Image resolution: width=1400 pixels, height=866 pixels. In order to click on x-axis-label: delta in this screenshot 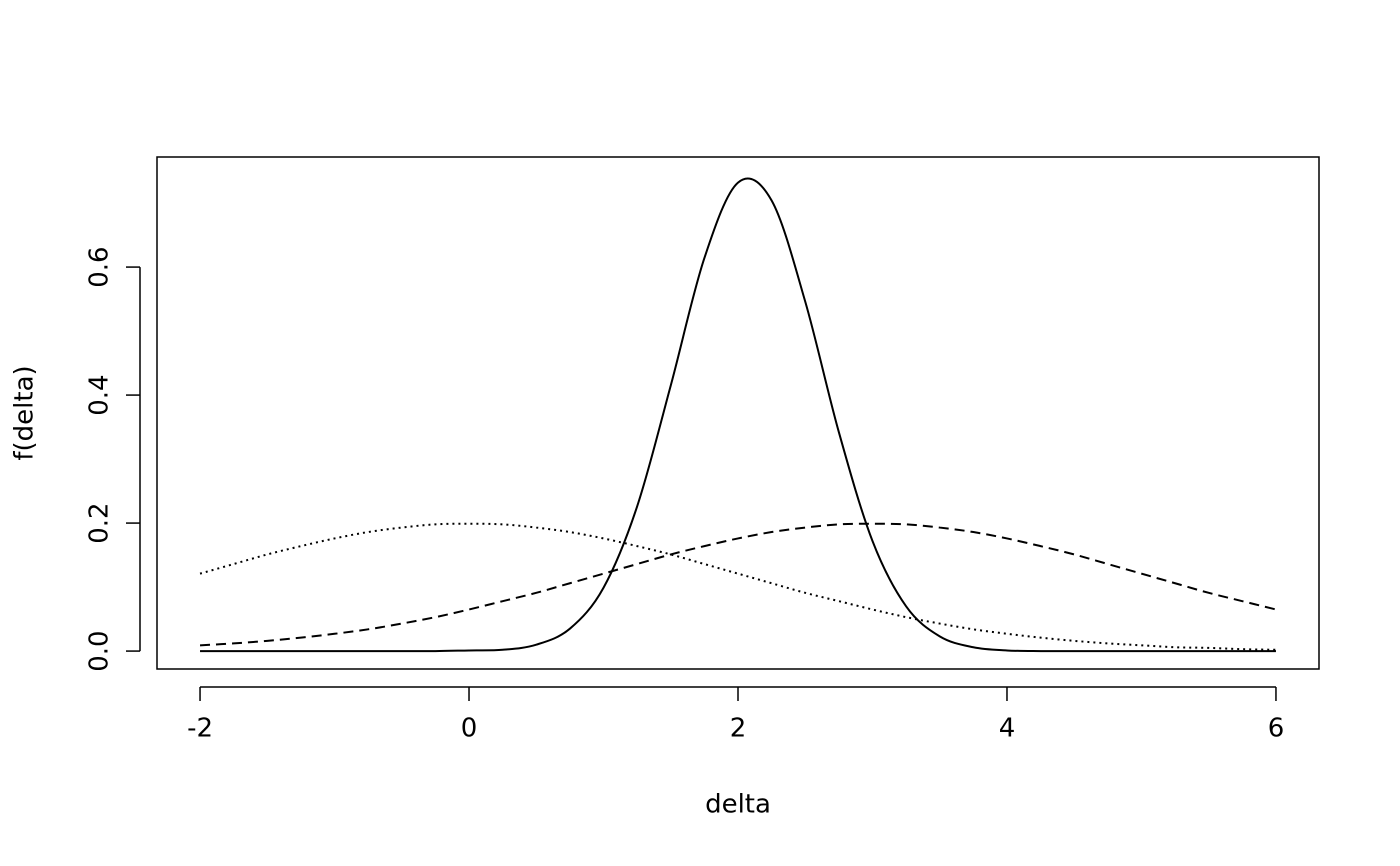, I will do `click(738, 805)`.